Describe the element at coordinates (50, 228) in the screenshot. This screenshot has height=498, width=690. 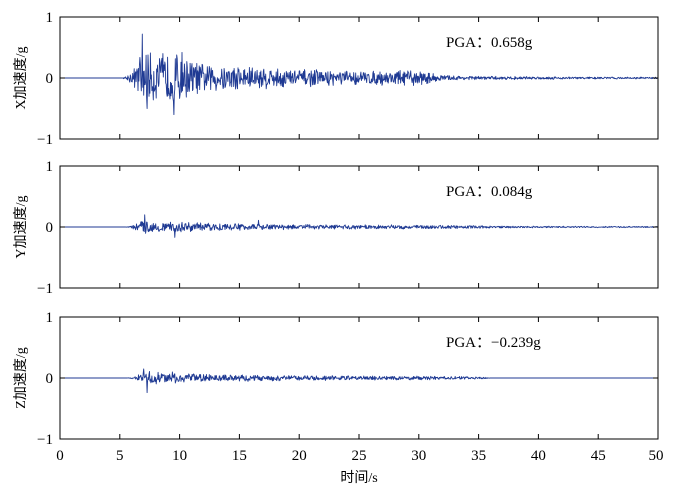
I see `y-tick-y-zero: 0` at that location.